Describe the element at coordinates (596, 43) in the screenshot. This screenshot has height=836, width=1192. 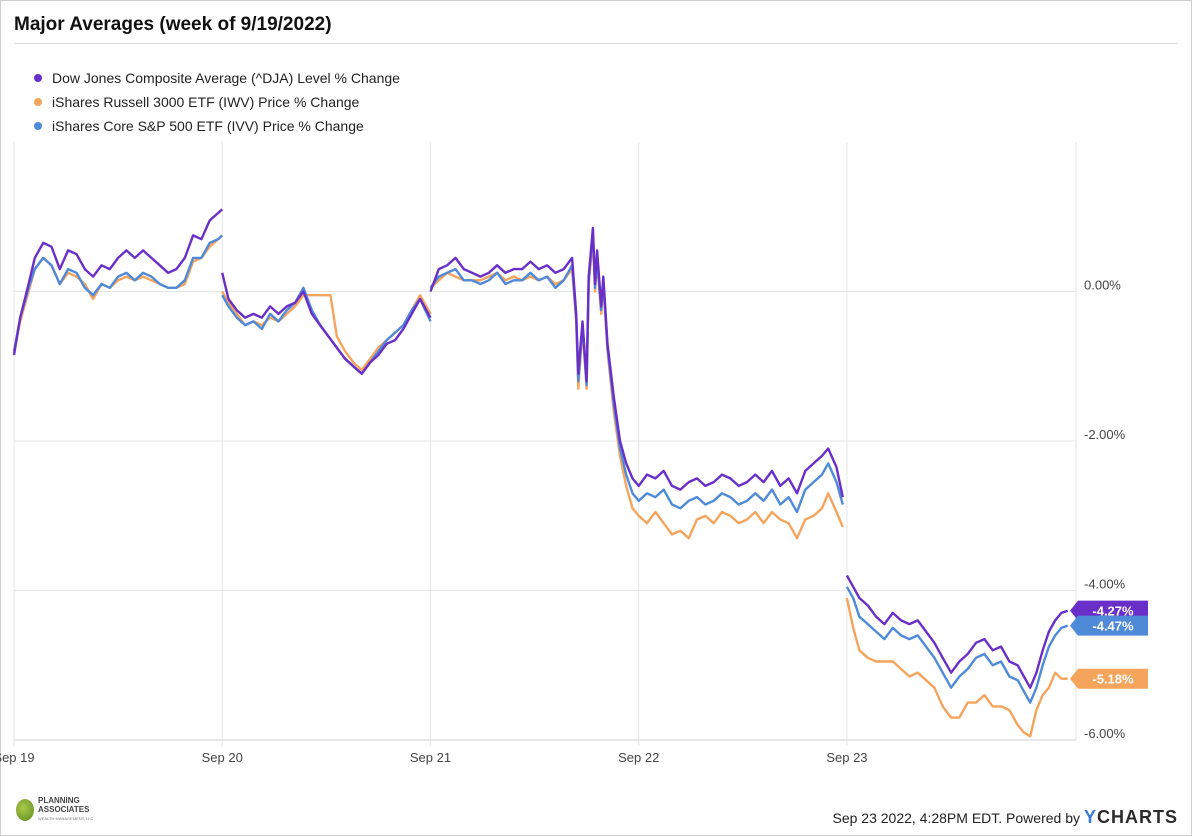
I see `title-divider` at that location.